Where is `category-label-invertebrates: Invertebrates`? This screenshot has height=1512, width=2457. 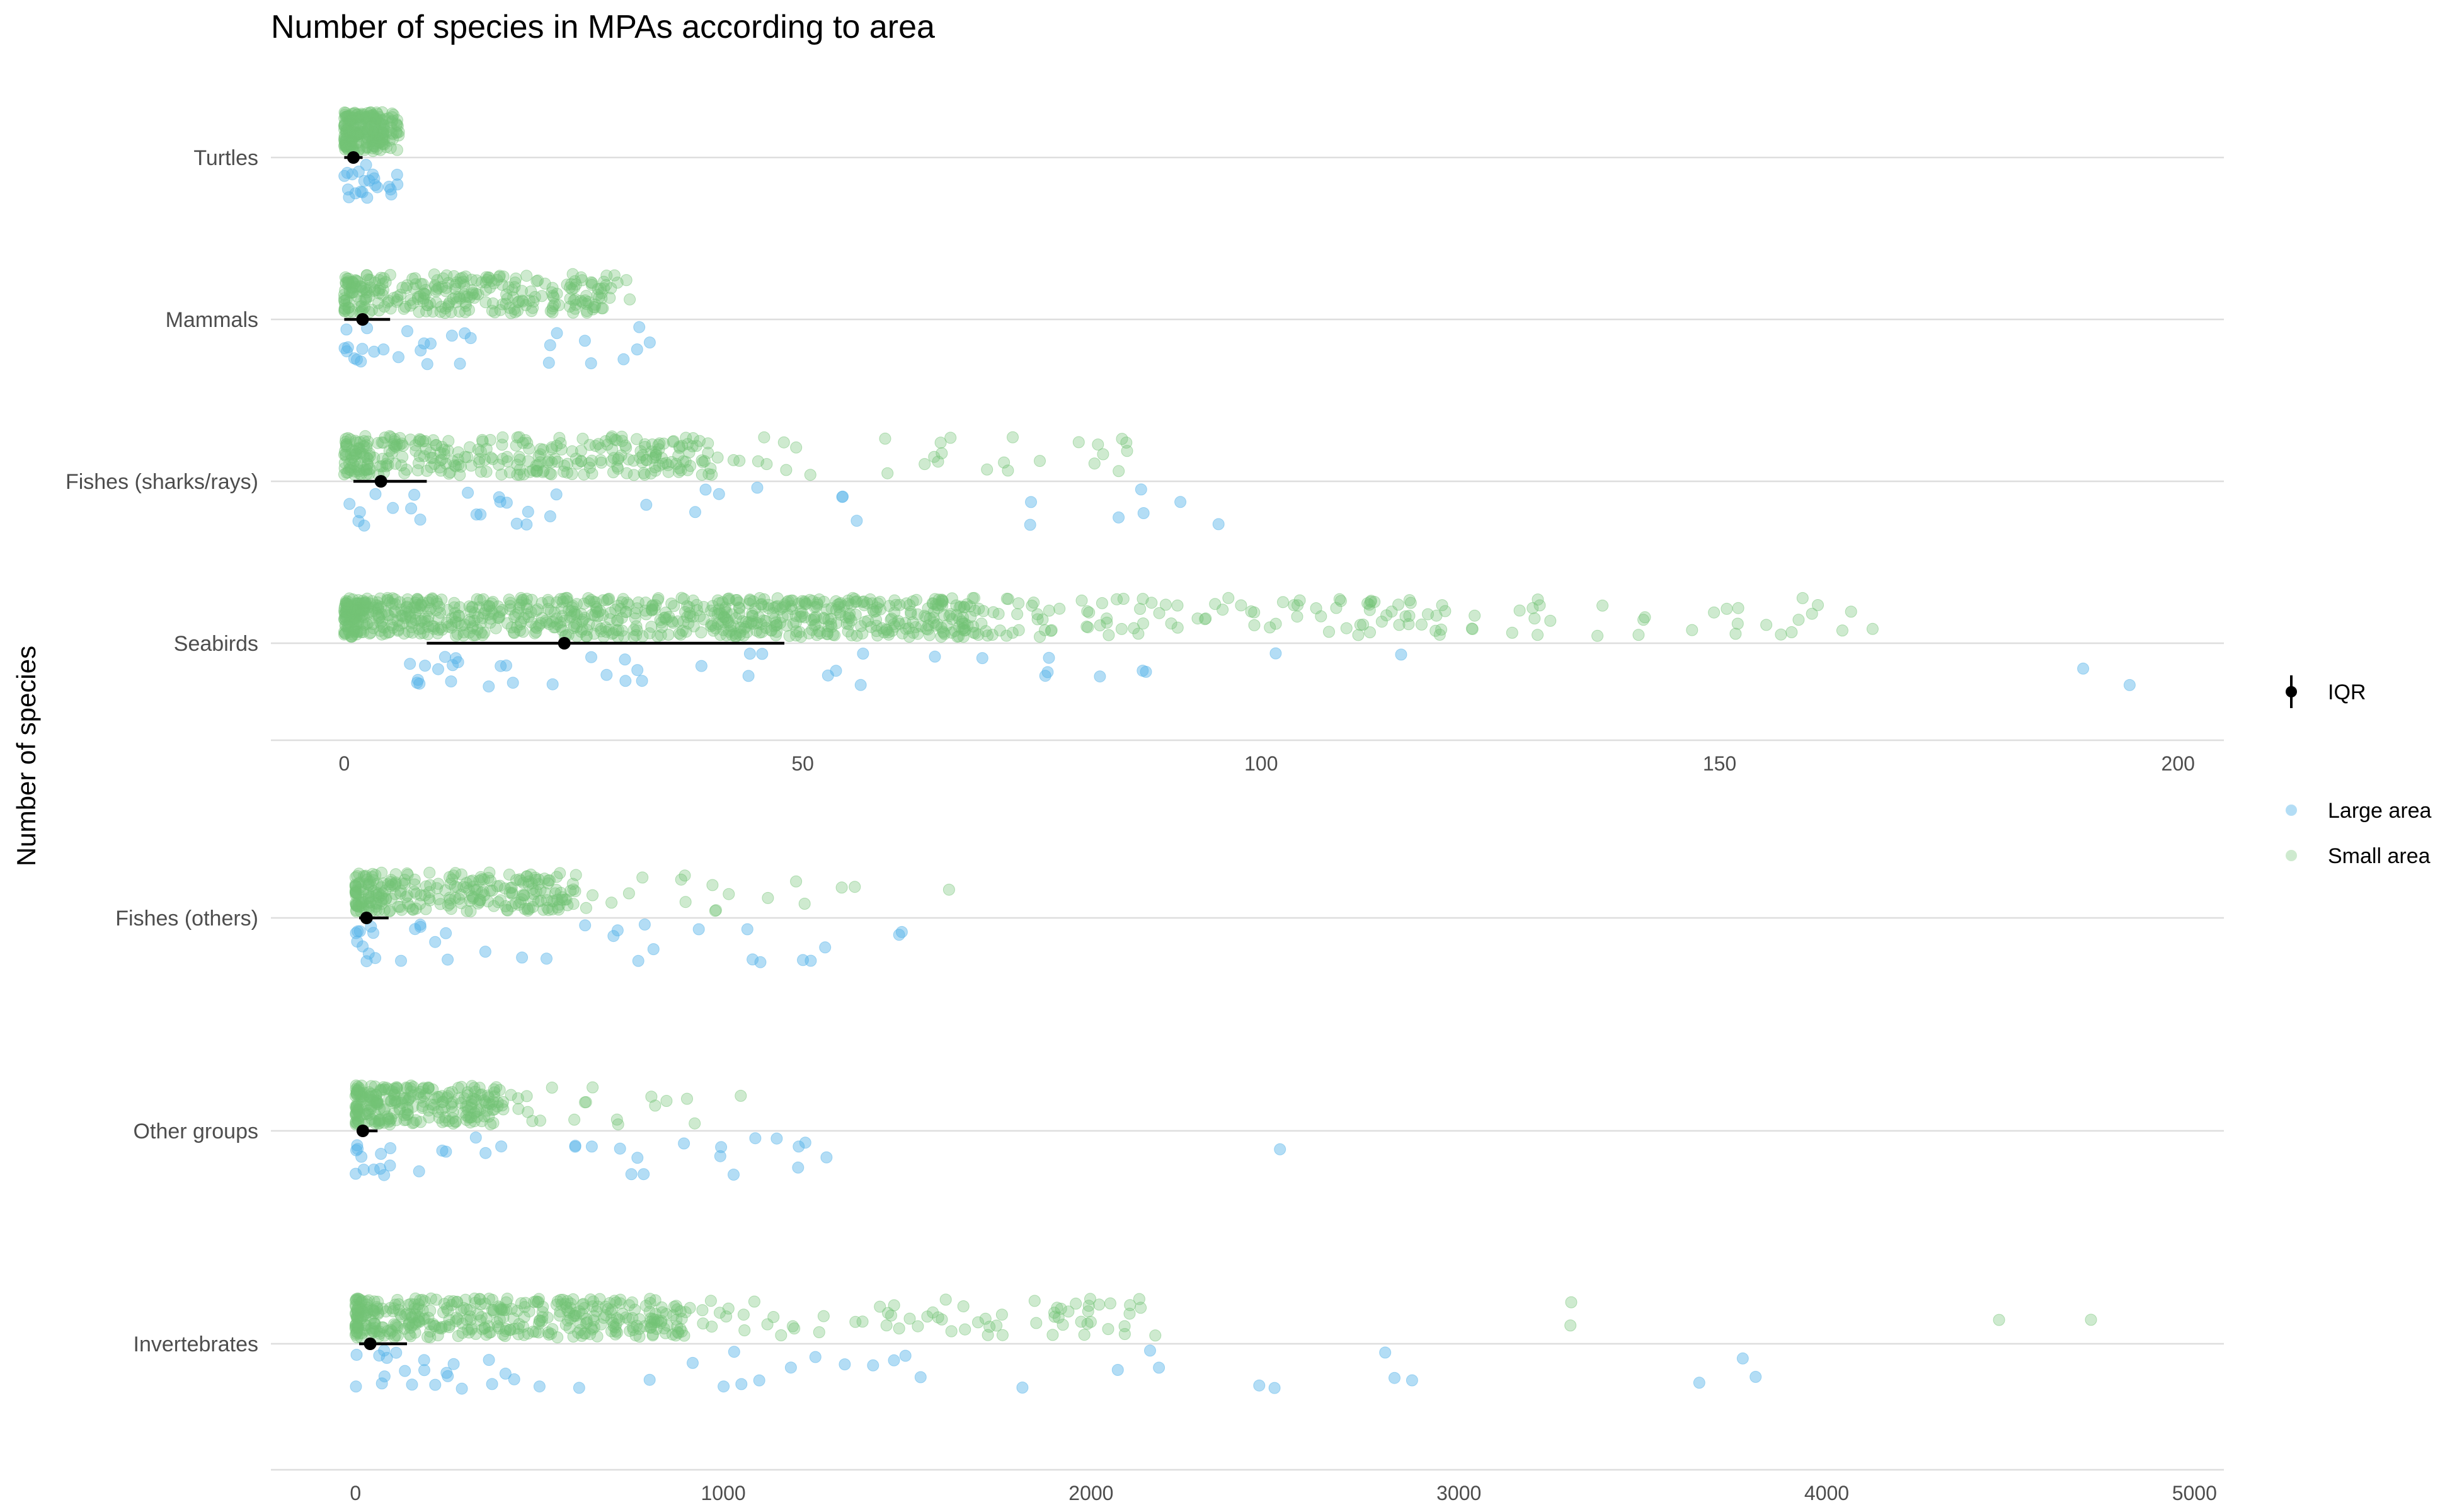
category-label-invertebrates: Invertebrates is located at coordinates (196, 1344).